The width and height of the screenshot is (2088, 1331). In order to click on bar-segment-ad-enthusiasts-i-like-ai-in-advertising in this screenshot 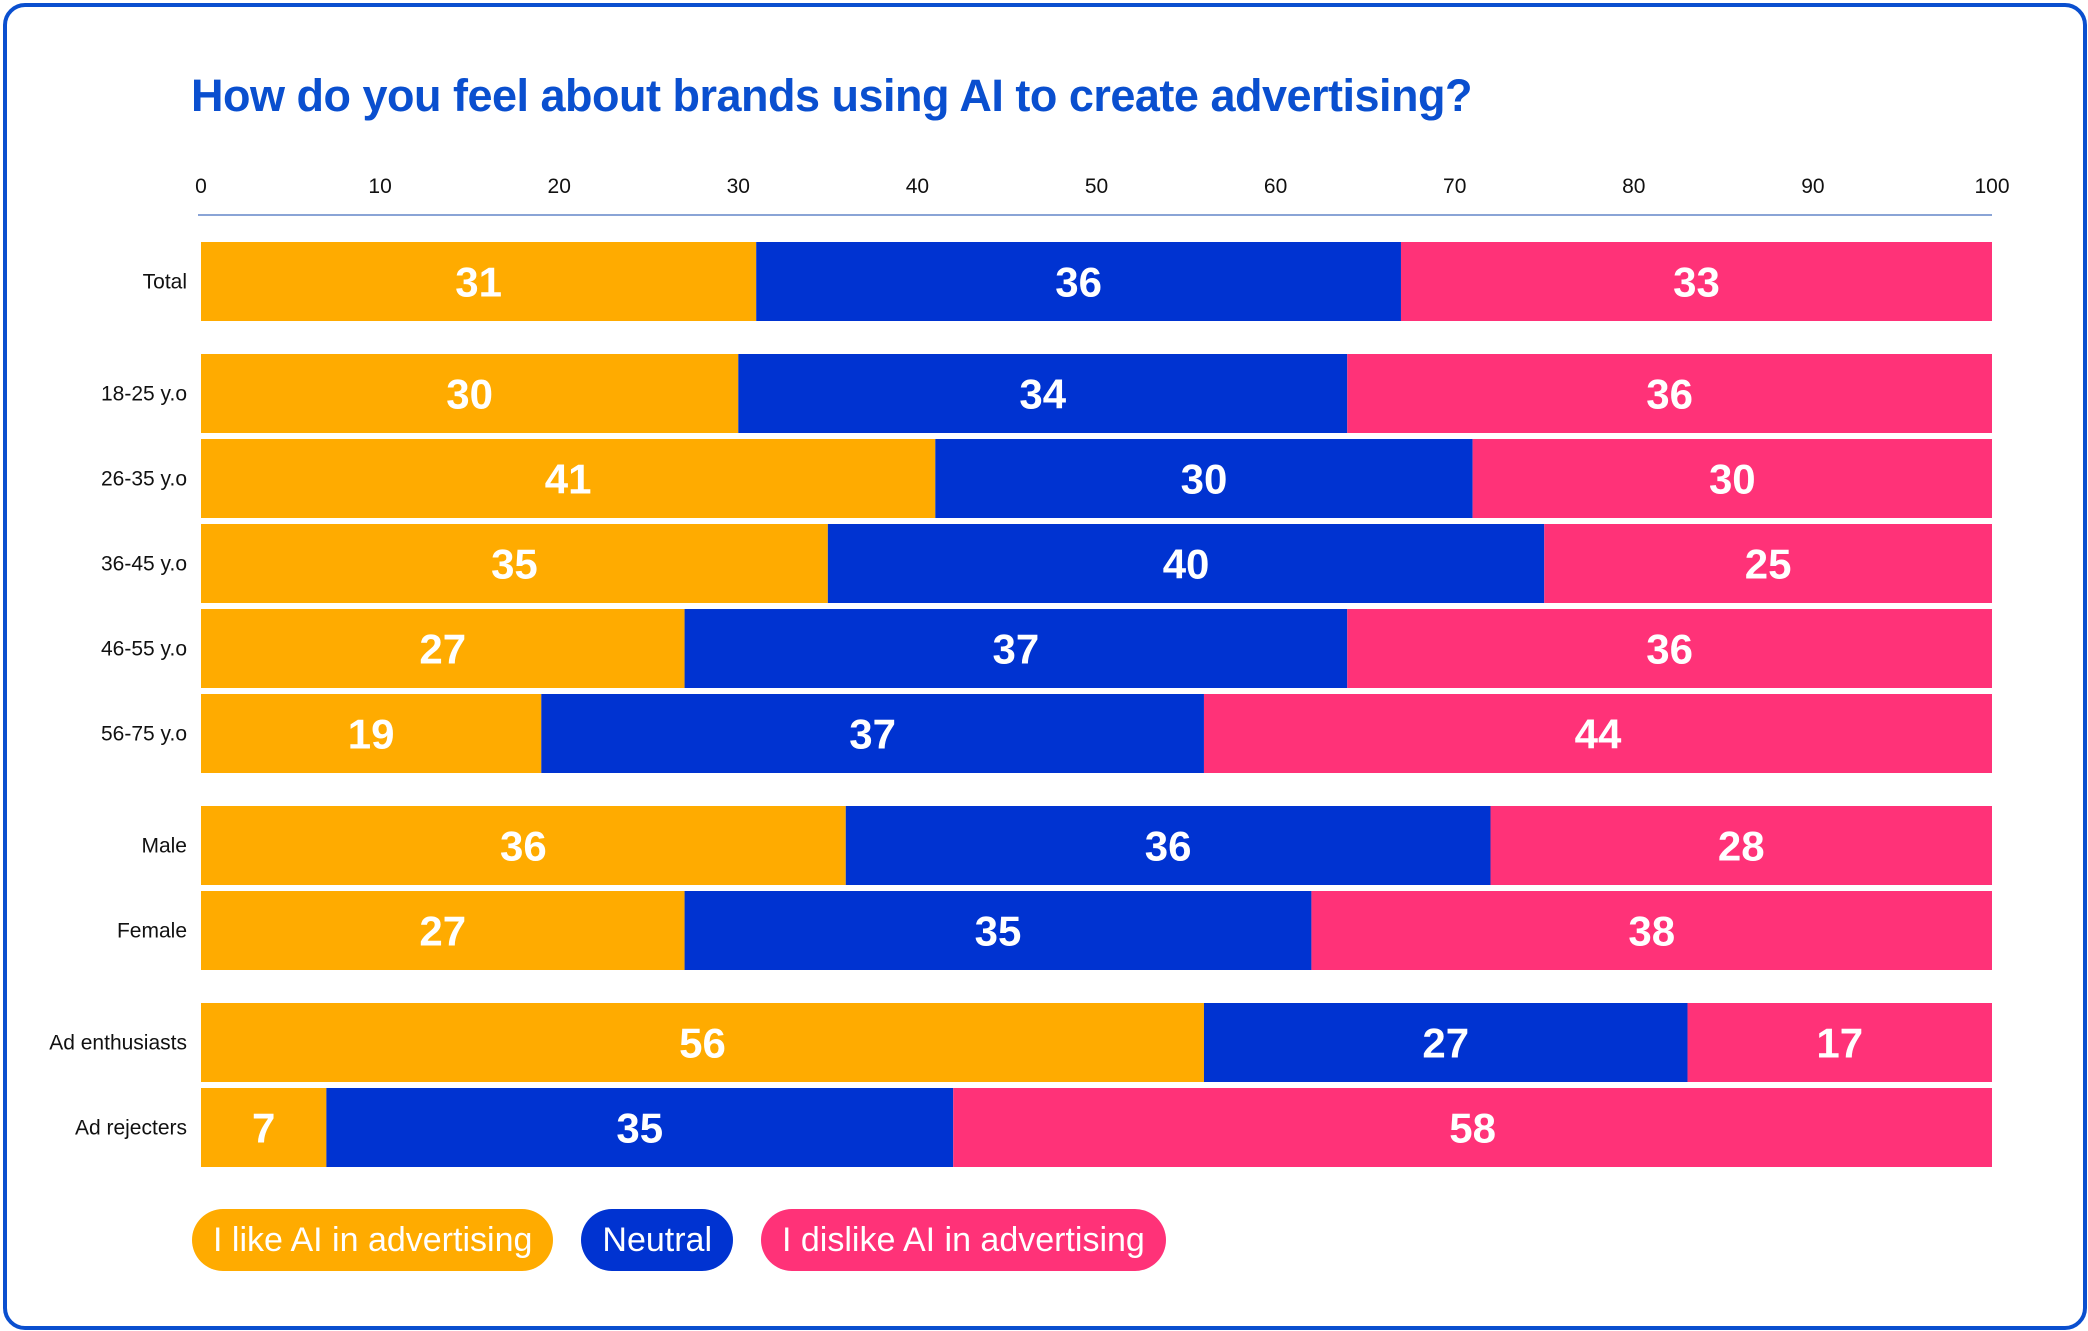, I will do `click(702, 1042)`.